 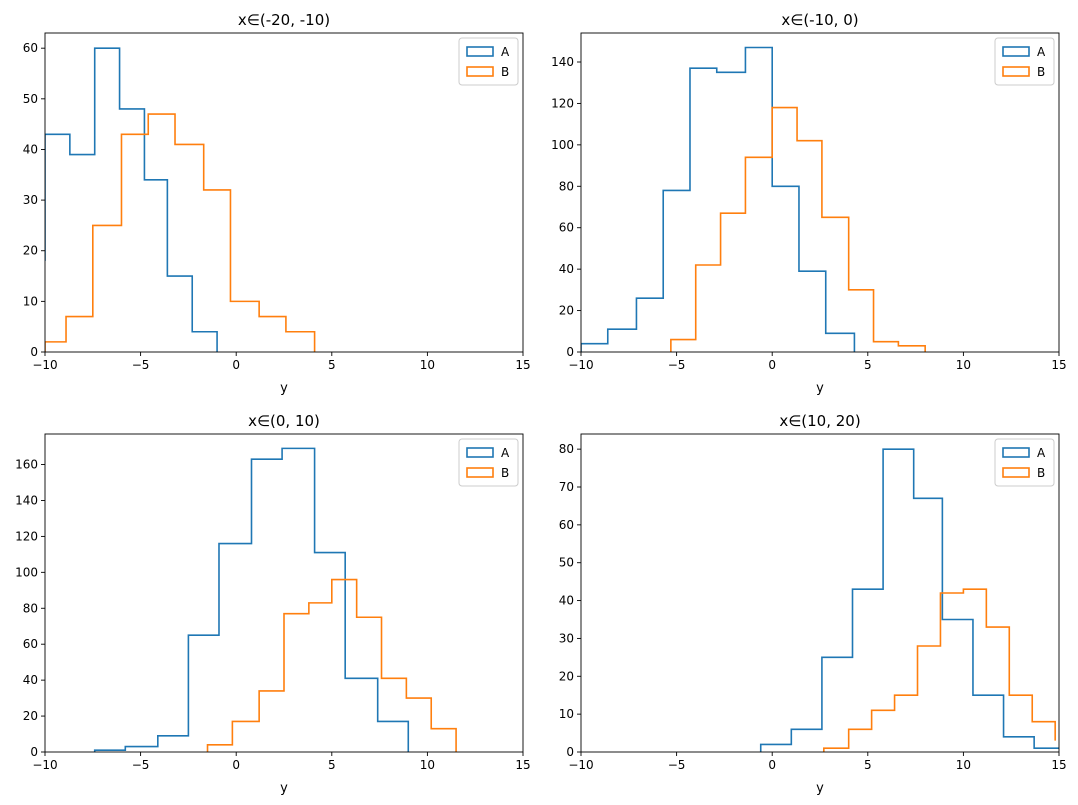 What do you see at coordinates (284, 20) in the screenshot?
I see `subplot-title: x∈(-20, -10)` at bounding box center [284, 20].